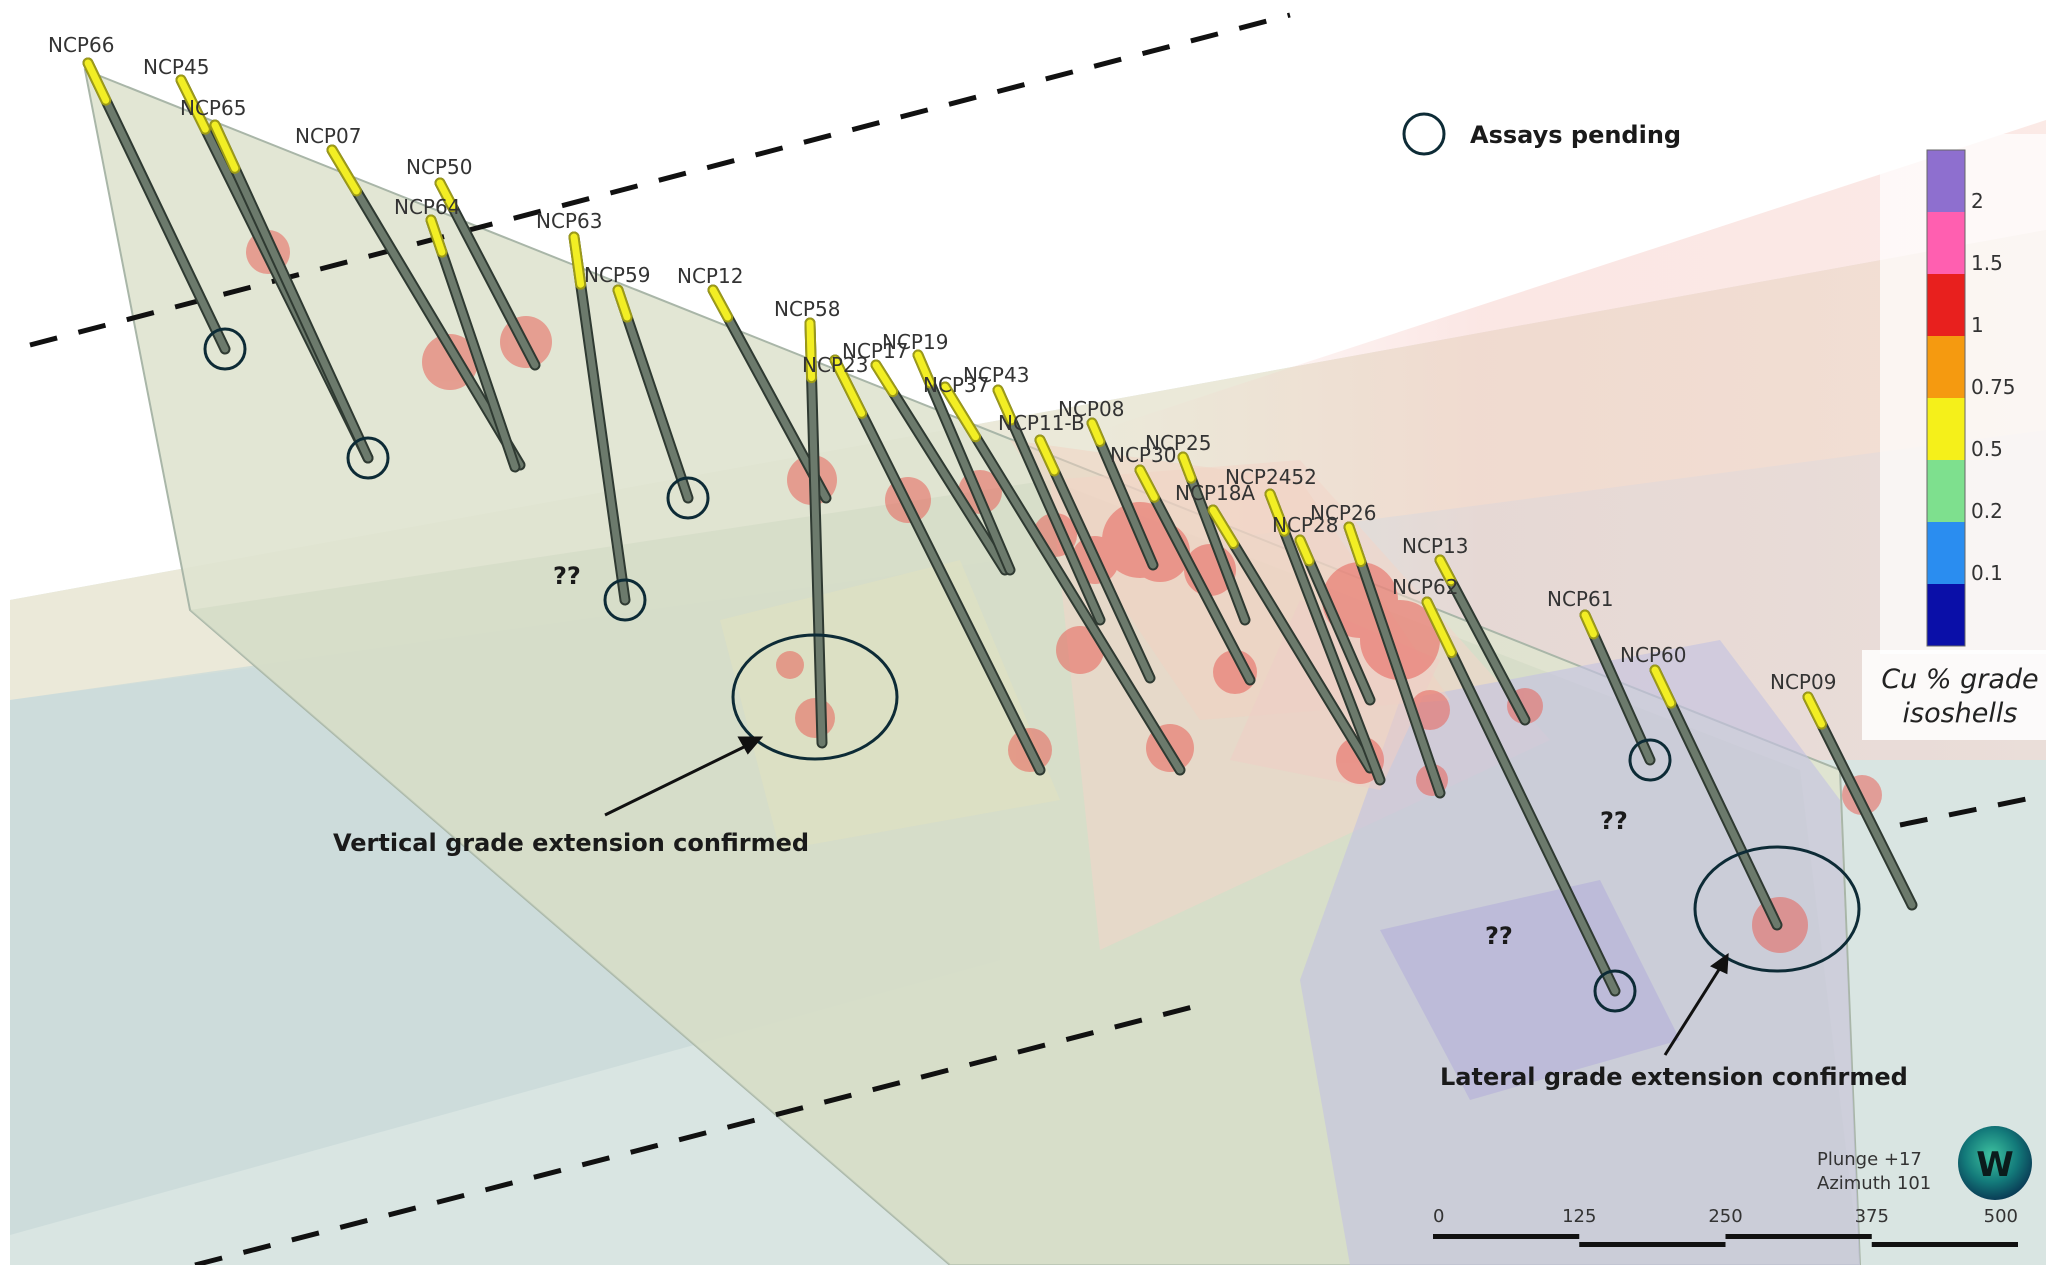  Describe the element at coordinates (956, 385) in the screenshot. I see `drillhole-label: NCP37` at that location.